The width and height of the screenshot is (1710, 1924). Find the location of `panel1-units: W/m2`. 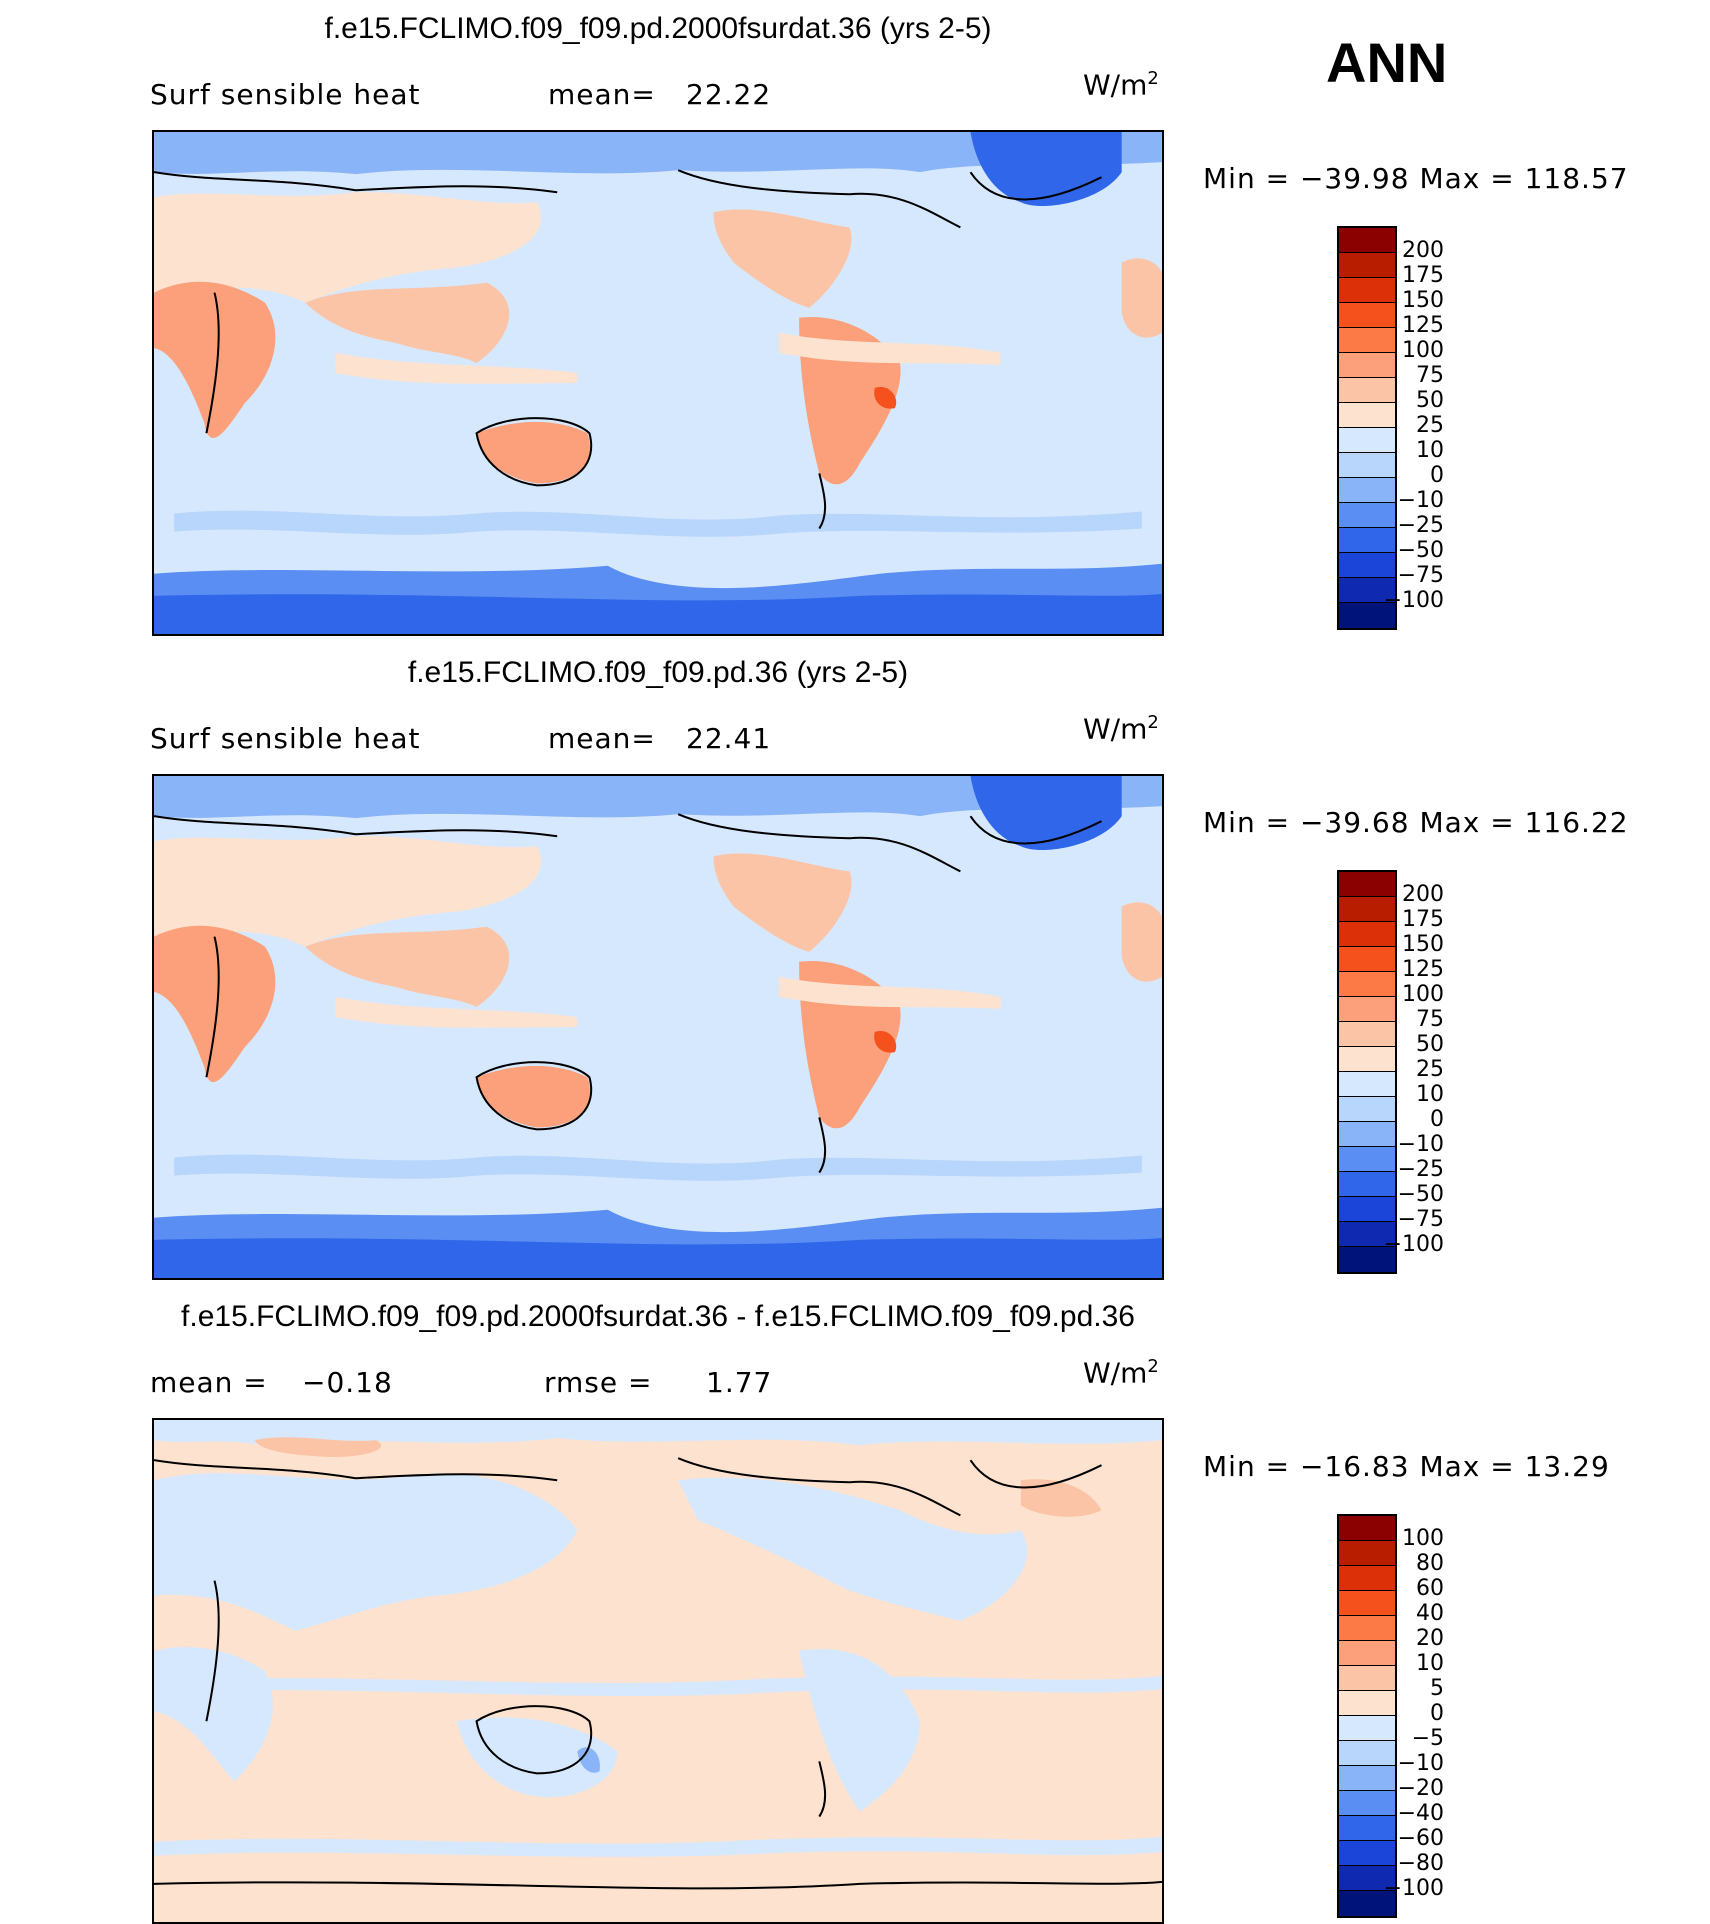

panel1-units: W/m2 is located at coordinates (1121, 85).